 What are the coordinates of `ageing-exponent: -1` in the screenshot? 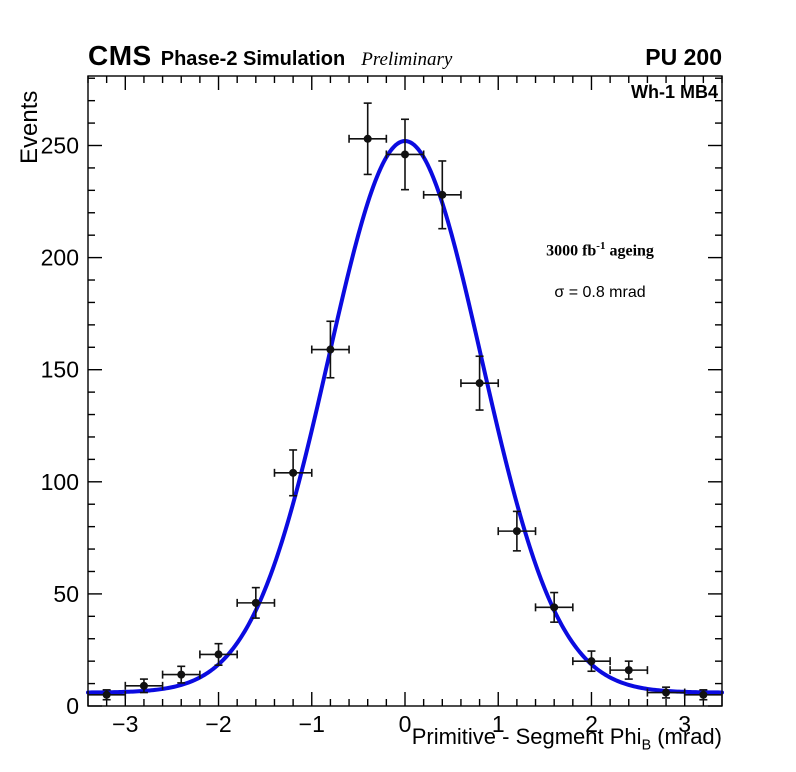 It's located at (601, 246).